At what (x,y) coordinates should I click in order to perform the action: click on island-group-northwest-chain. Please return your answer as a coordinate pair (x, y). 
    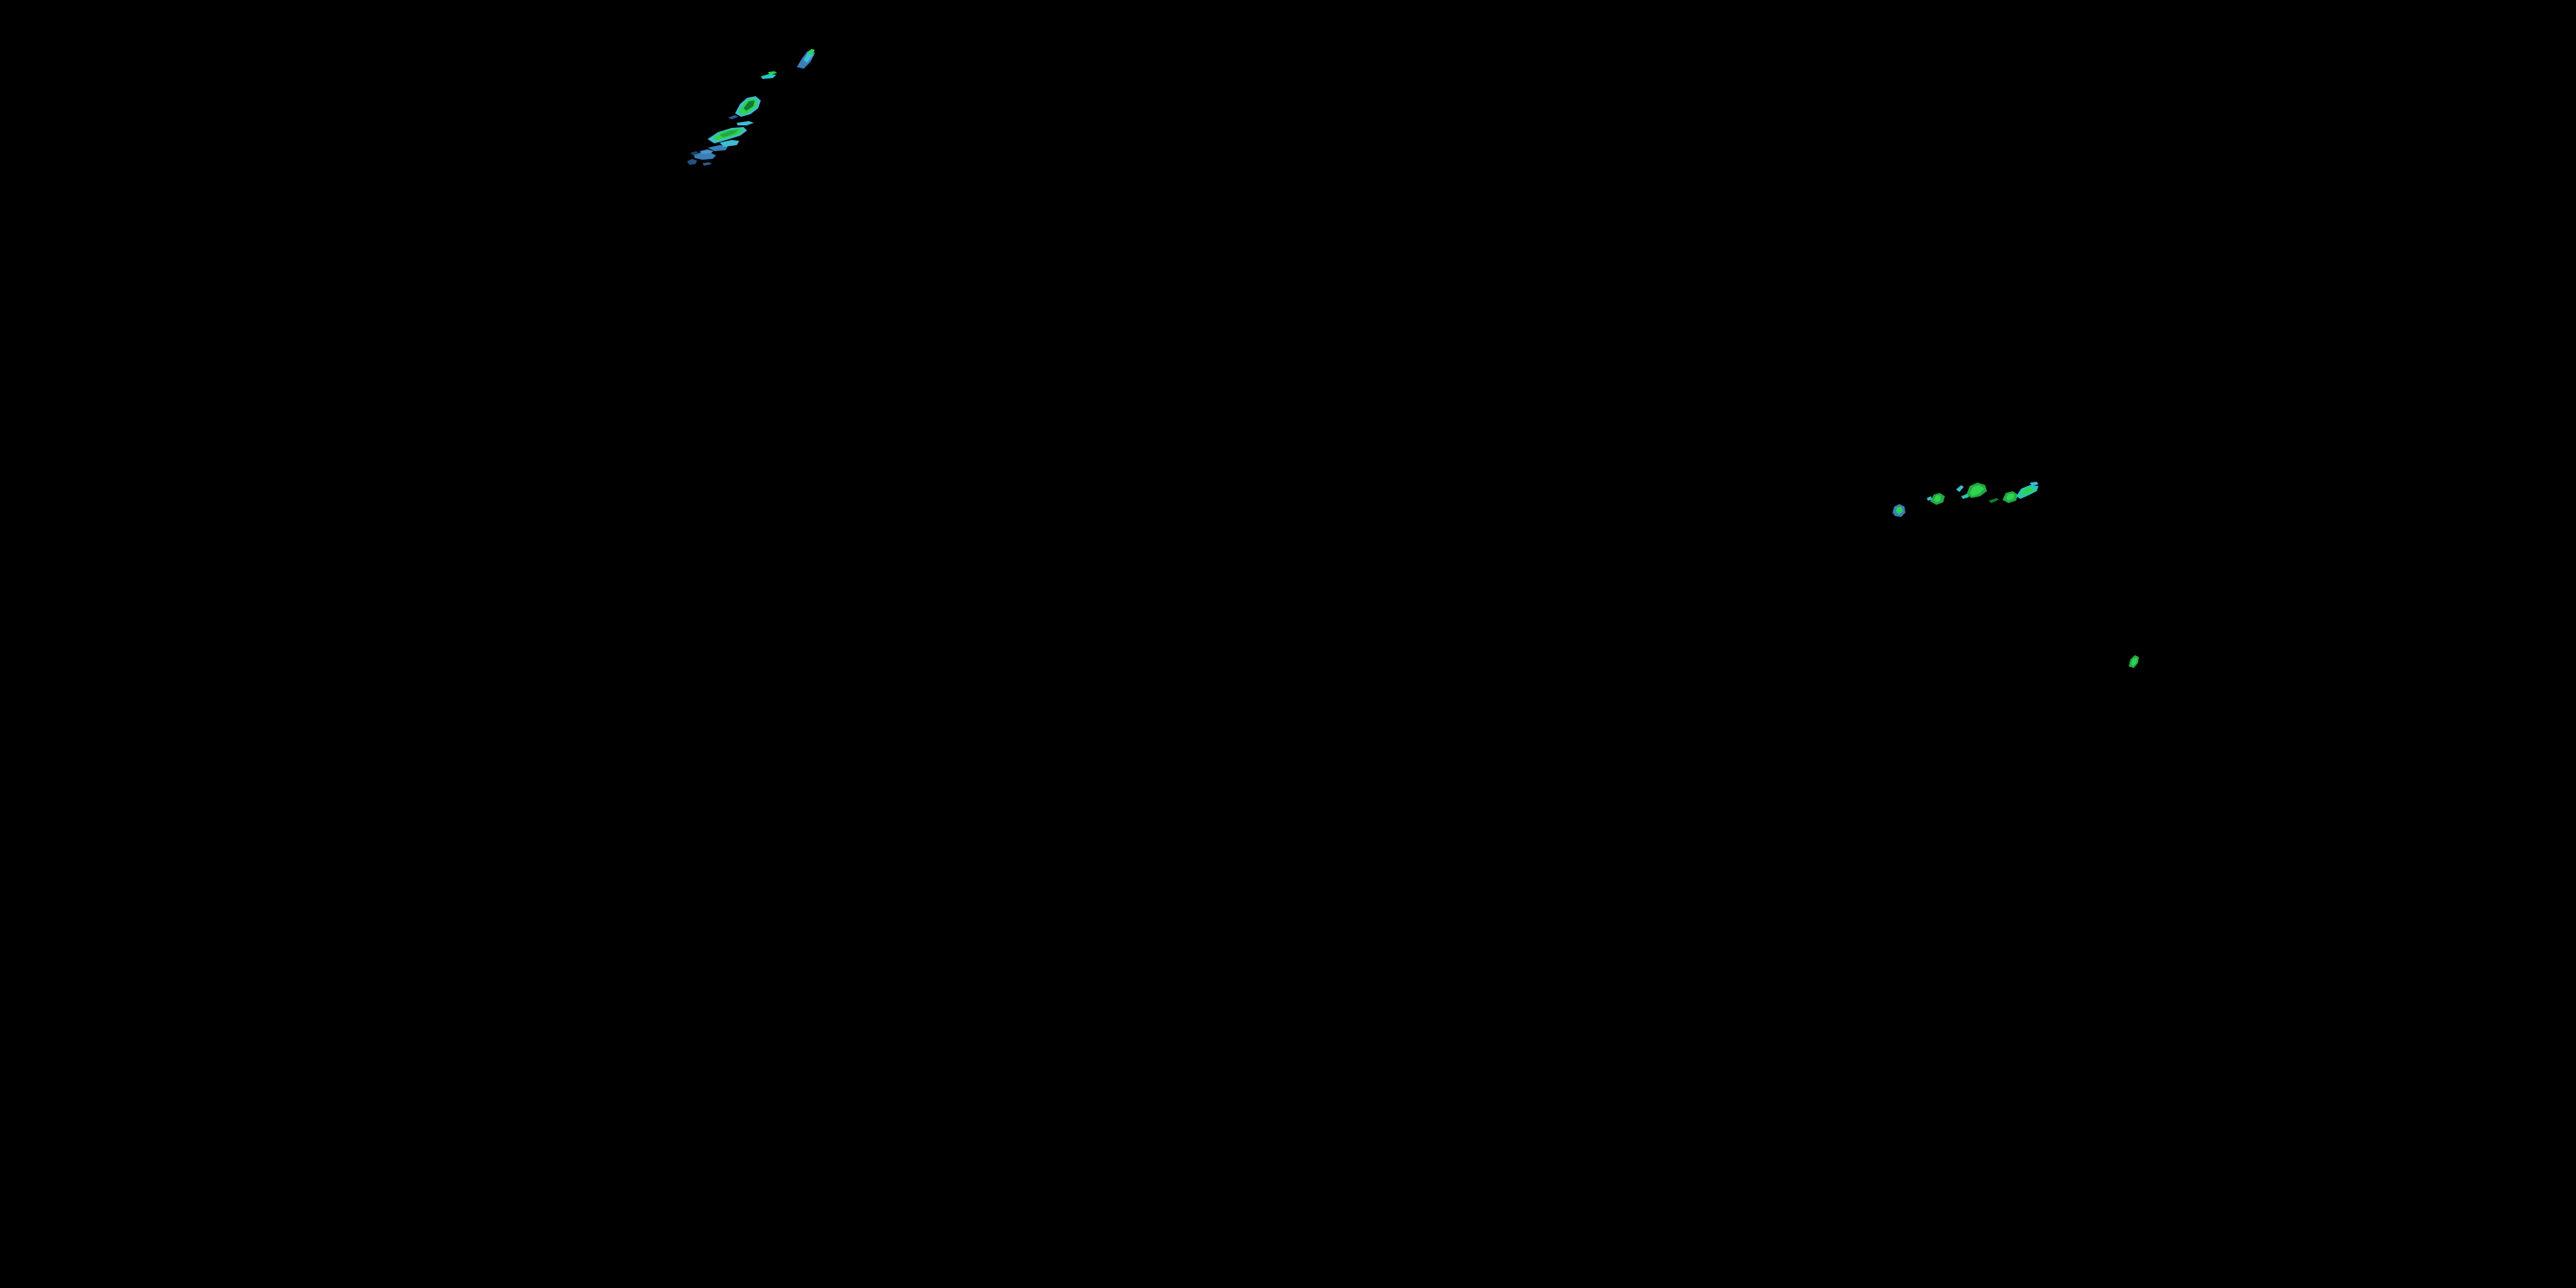
    Looking at the image, I should click on (751, 107).